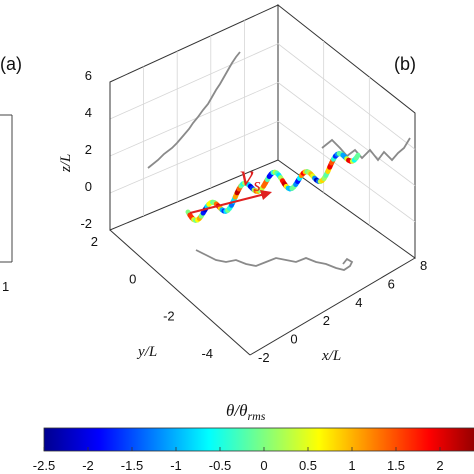 The height and width of the screenshot is (474, 474). Describe the element at coordinates (146, 352) in the screenshot. I see `y-axis-label: y/L` at that location.